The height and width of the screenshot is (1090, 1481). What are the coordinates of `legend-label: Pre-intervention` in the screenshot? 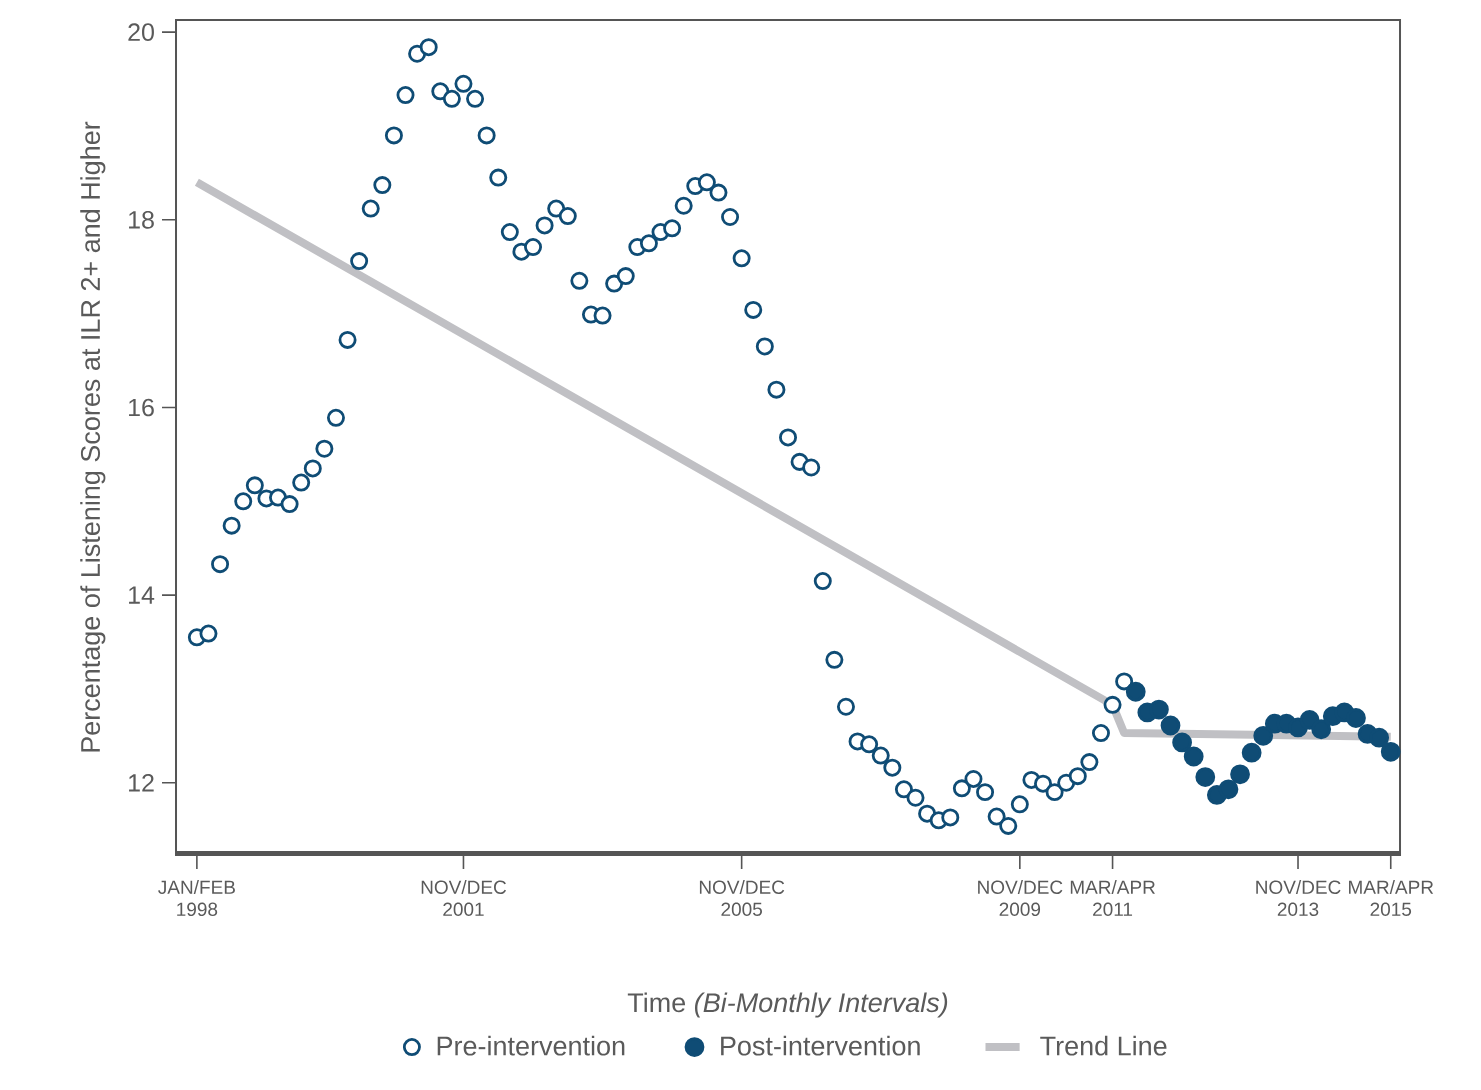 It's located at (531, 1045).